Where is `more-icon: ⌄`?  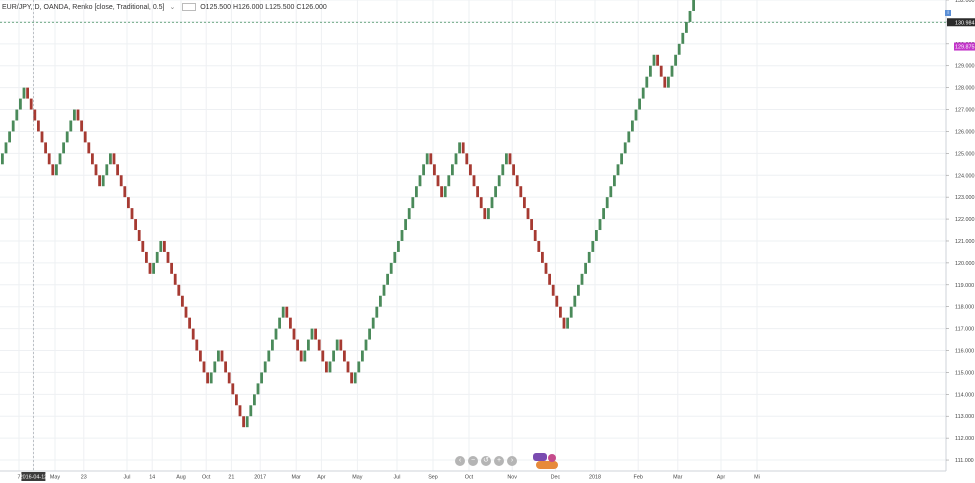
more-icon: ⌄ is located at coordinates (172, 7).